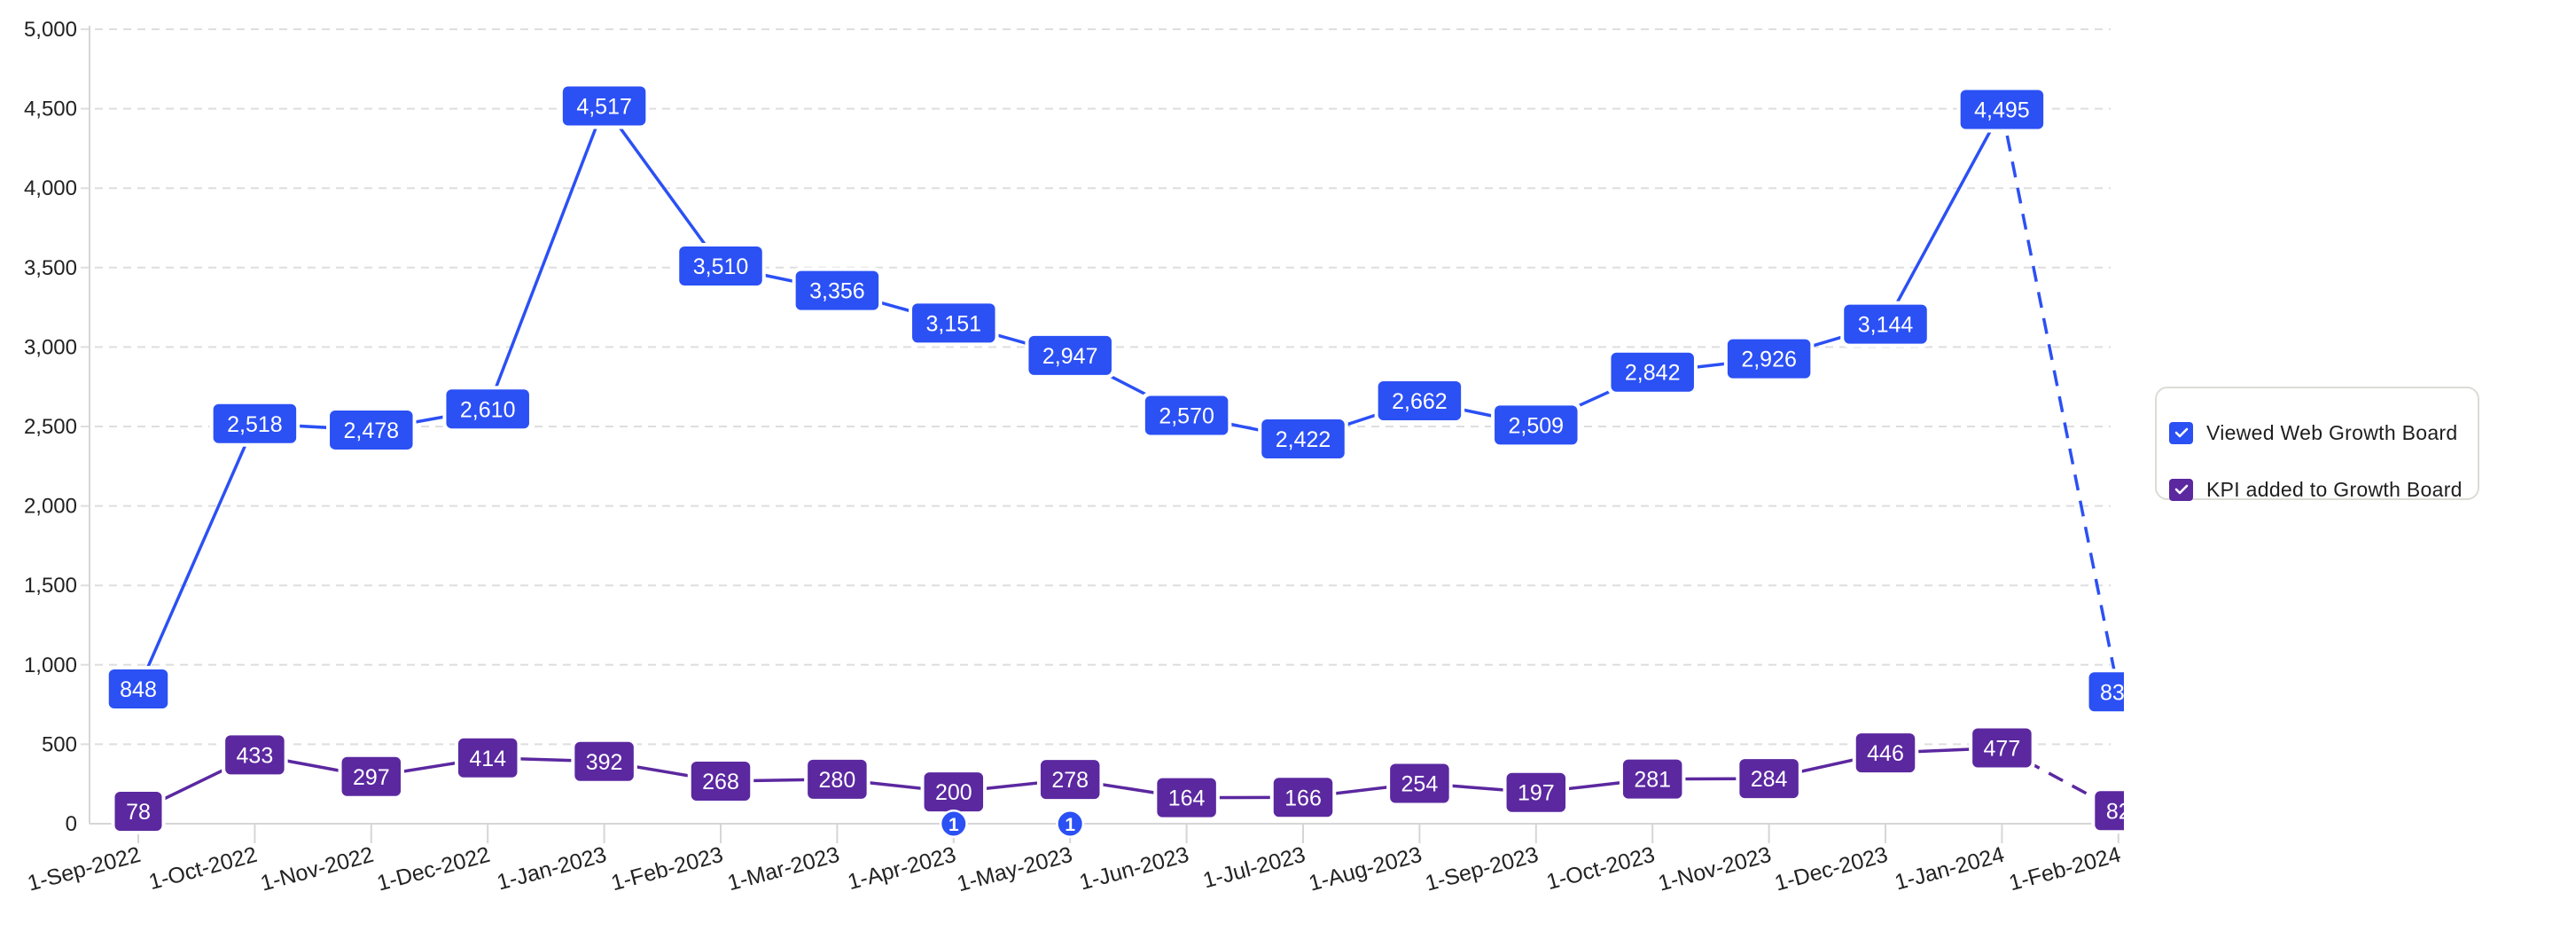  Describe the element at coordinates (604, 106) in the screenshot. I see `data-label: 4,517` at that location.